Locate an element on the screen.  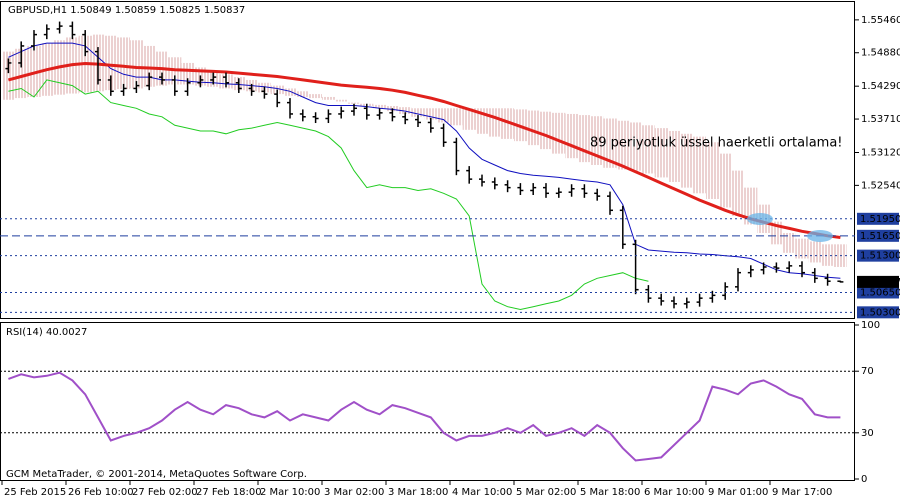
y-tick-label: 1.54880 is located at coordinates (880, 53).